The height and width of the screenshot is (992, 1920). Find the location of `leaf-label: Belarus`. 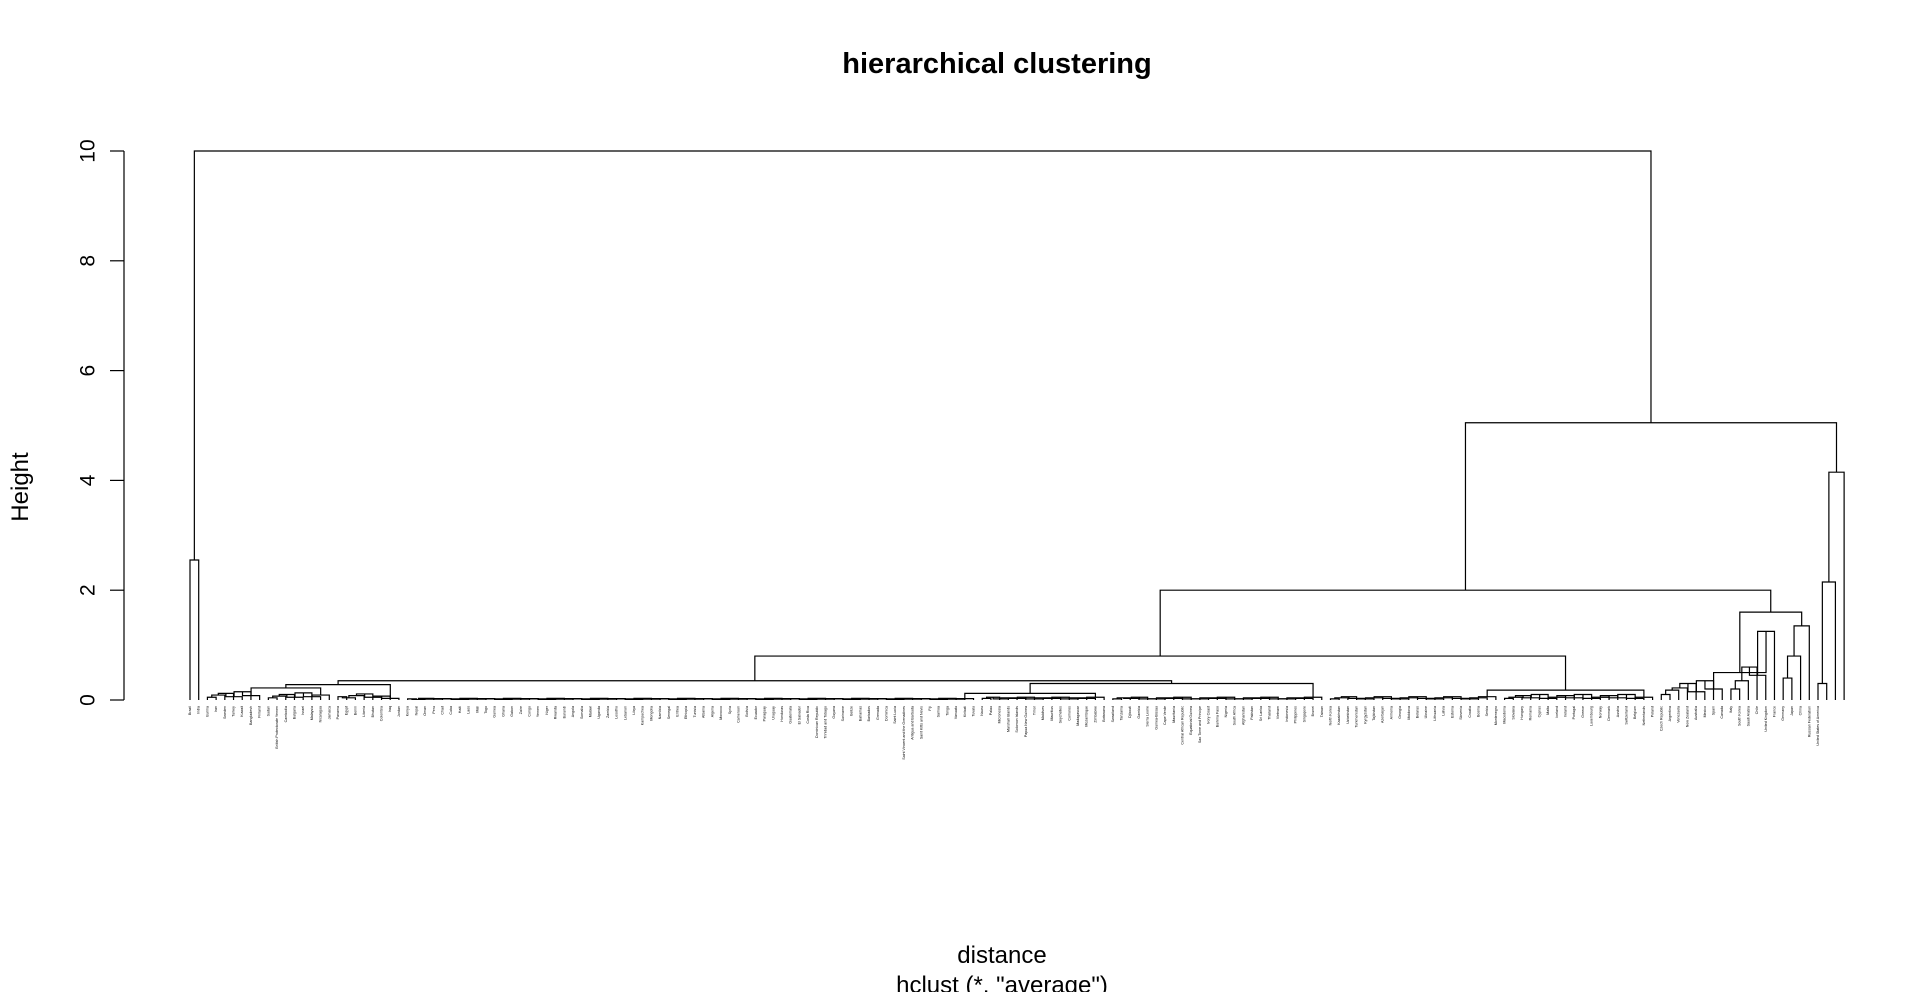

leaf-label: Belarus is located at coordinates (1418, 712).